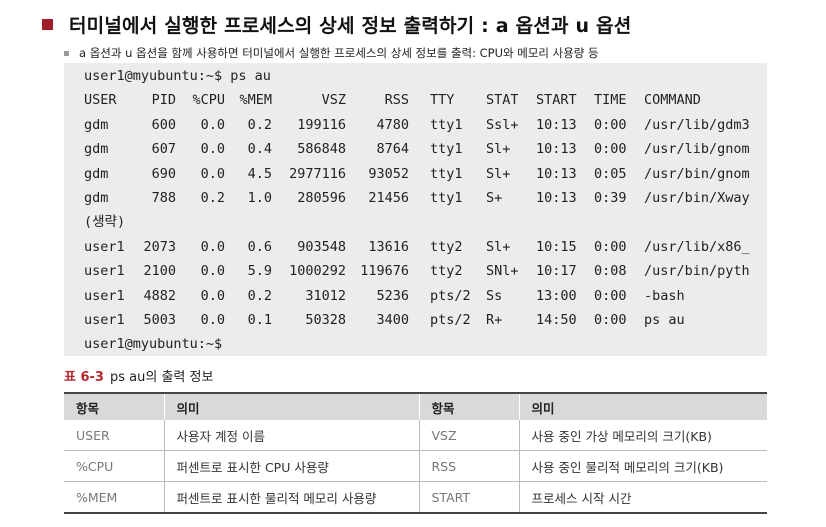 This screenshot has width=826, height=527. What do you see at coordinates (502, 124) in the screenshot?
I see `terminal-cell: Ssl+` at bounding box center [502, 124].